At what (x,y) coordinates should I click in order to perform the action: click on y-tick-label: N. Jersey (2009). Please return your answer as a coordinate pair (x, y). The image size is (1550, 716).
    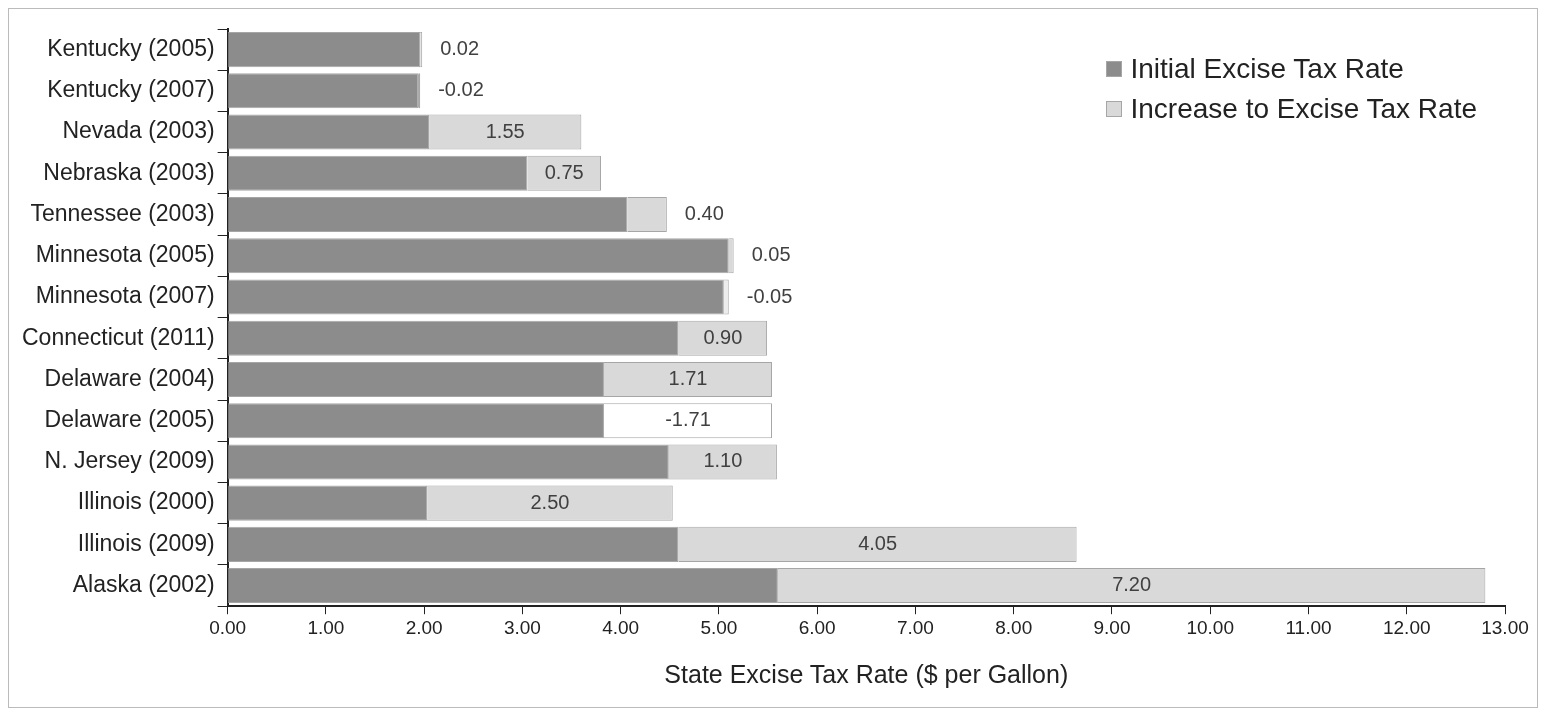
    Looking at the image, I should click on (129, 460).